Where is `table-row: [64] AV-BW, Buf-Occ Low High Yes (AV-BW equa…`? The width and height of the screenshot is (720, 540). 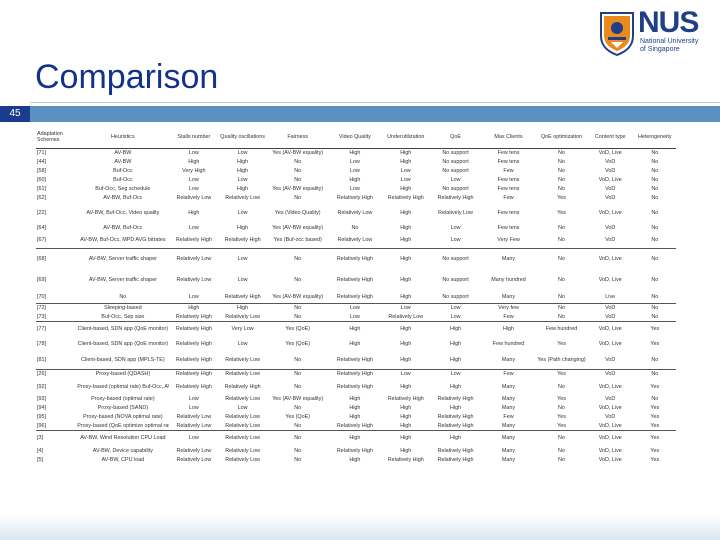 table-row: [64] AV-BW, Buf-Occ Low High Yes (AV-BW equa… is located at coordinates (356, 228).